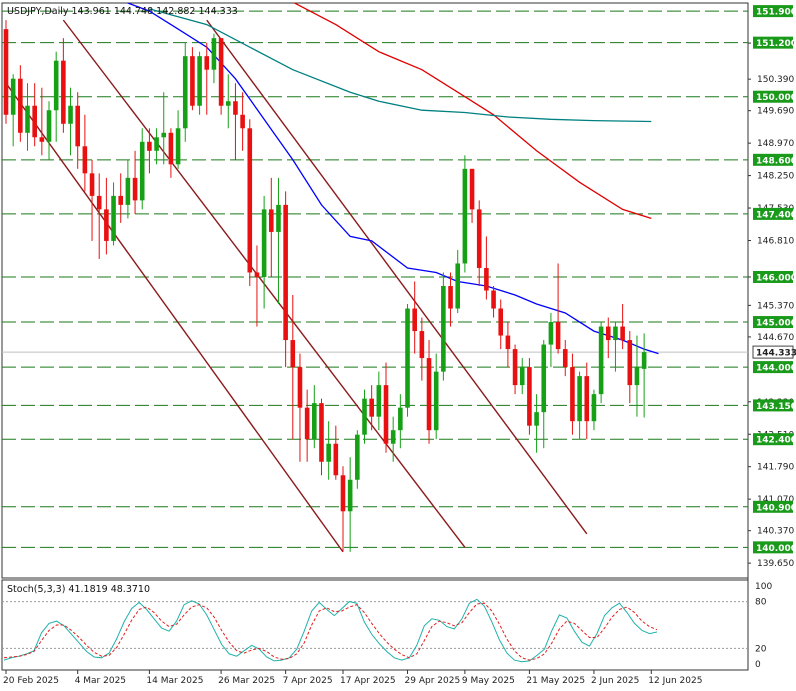  Describe the element at coordinates (775, 144) in the screenshot. I see `price-tick-label: 148.970` at that location.